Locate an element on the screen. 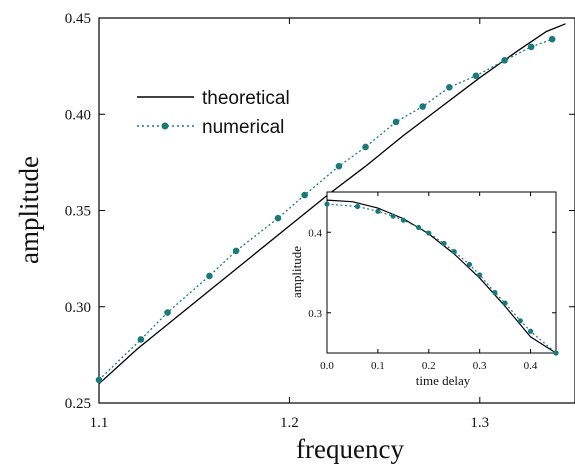  inset-x-tick-label: 0.3 is located at coordinates (480, 366).